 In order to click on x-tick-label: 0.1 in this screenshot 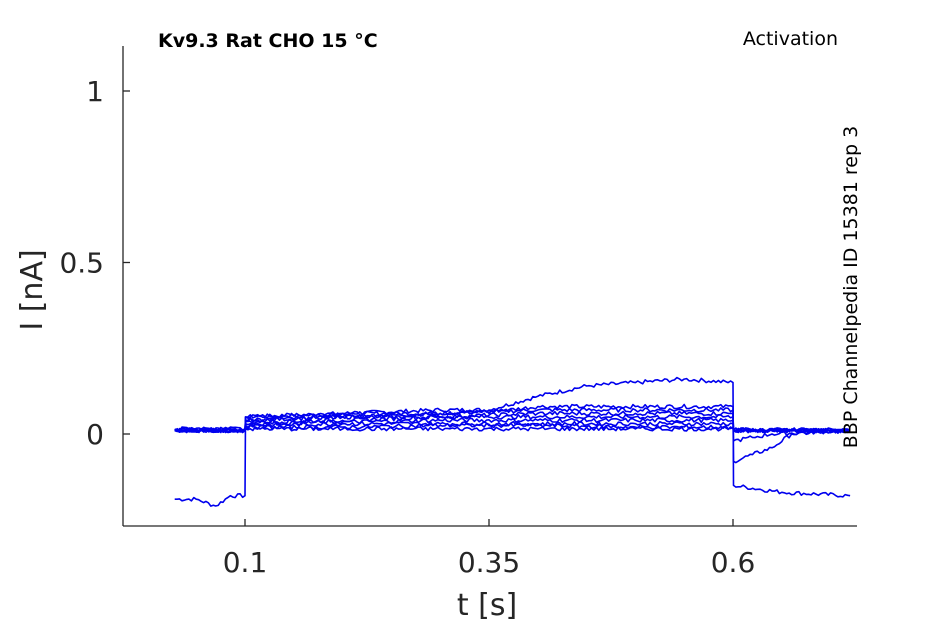, I will do `click(245, 562)`.